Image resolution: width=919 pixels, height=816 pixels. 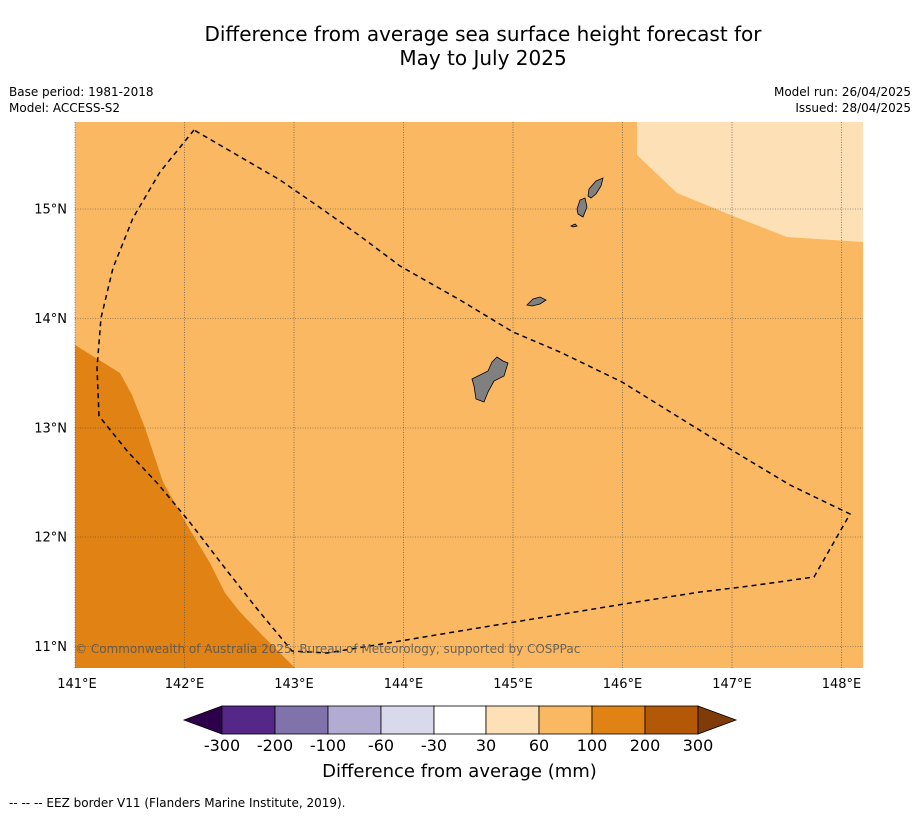 What do you see at coordinates (490, 379) in the screenshot?
I see `guam-island` at bounding box center [490, 379].